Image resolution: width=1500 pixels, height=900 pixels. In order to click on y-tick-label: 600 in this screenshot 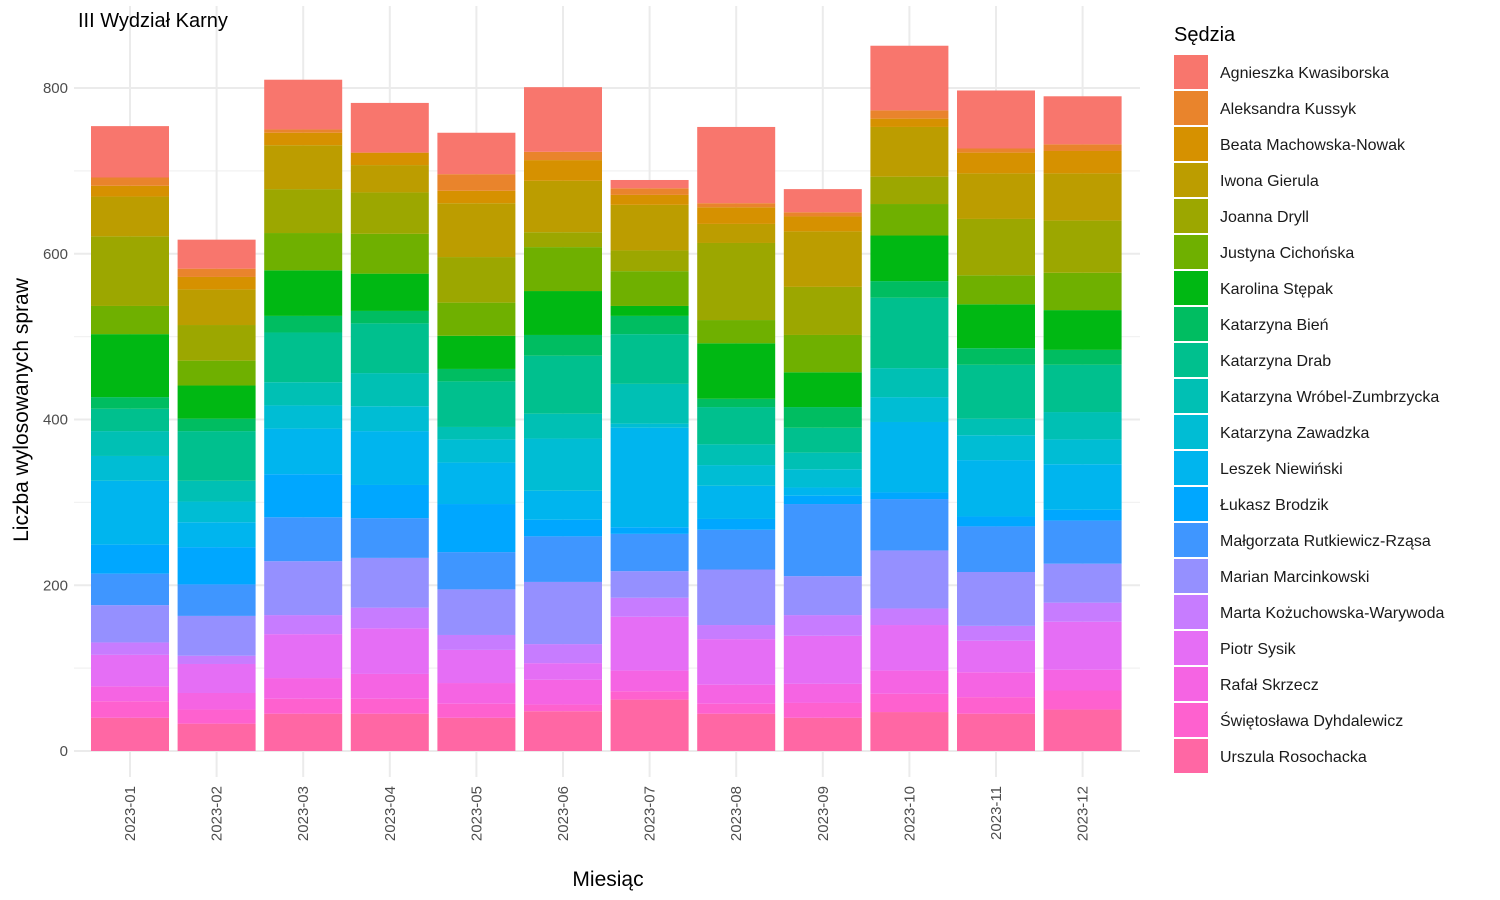, I will do `click(55, 254)`.